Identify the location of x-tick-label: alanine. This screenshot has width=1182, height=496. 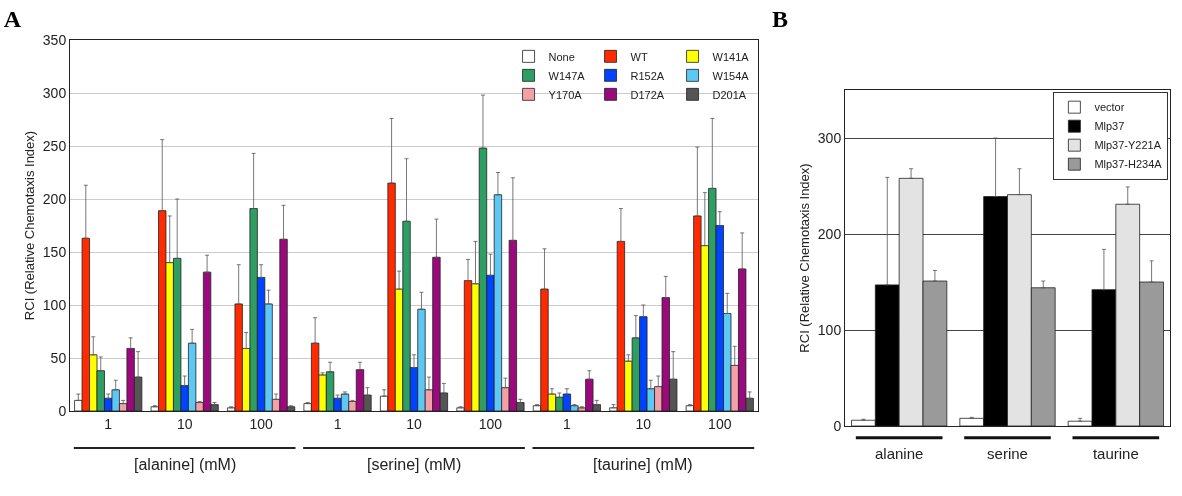
(899, 453).